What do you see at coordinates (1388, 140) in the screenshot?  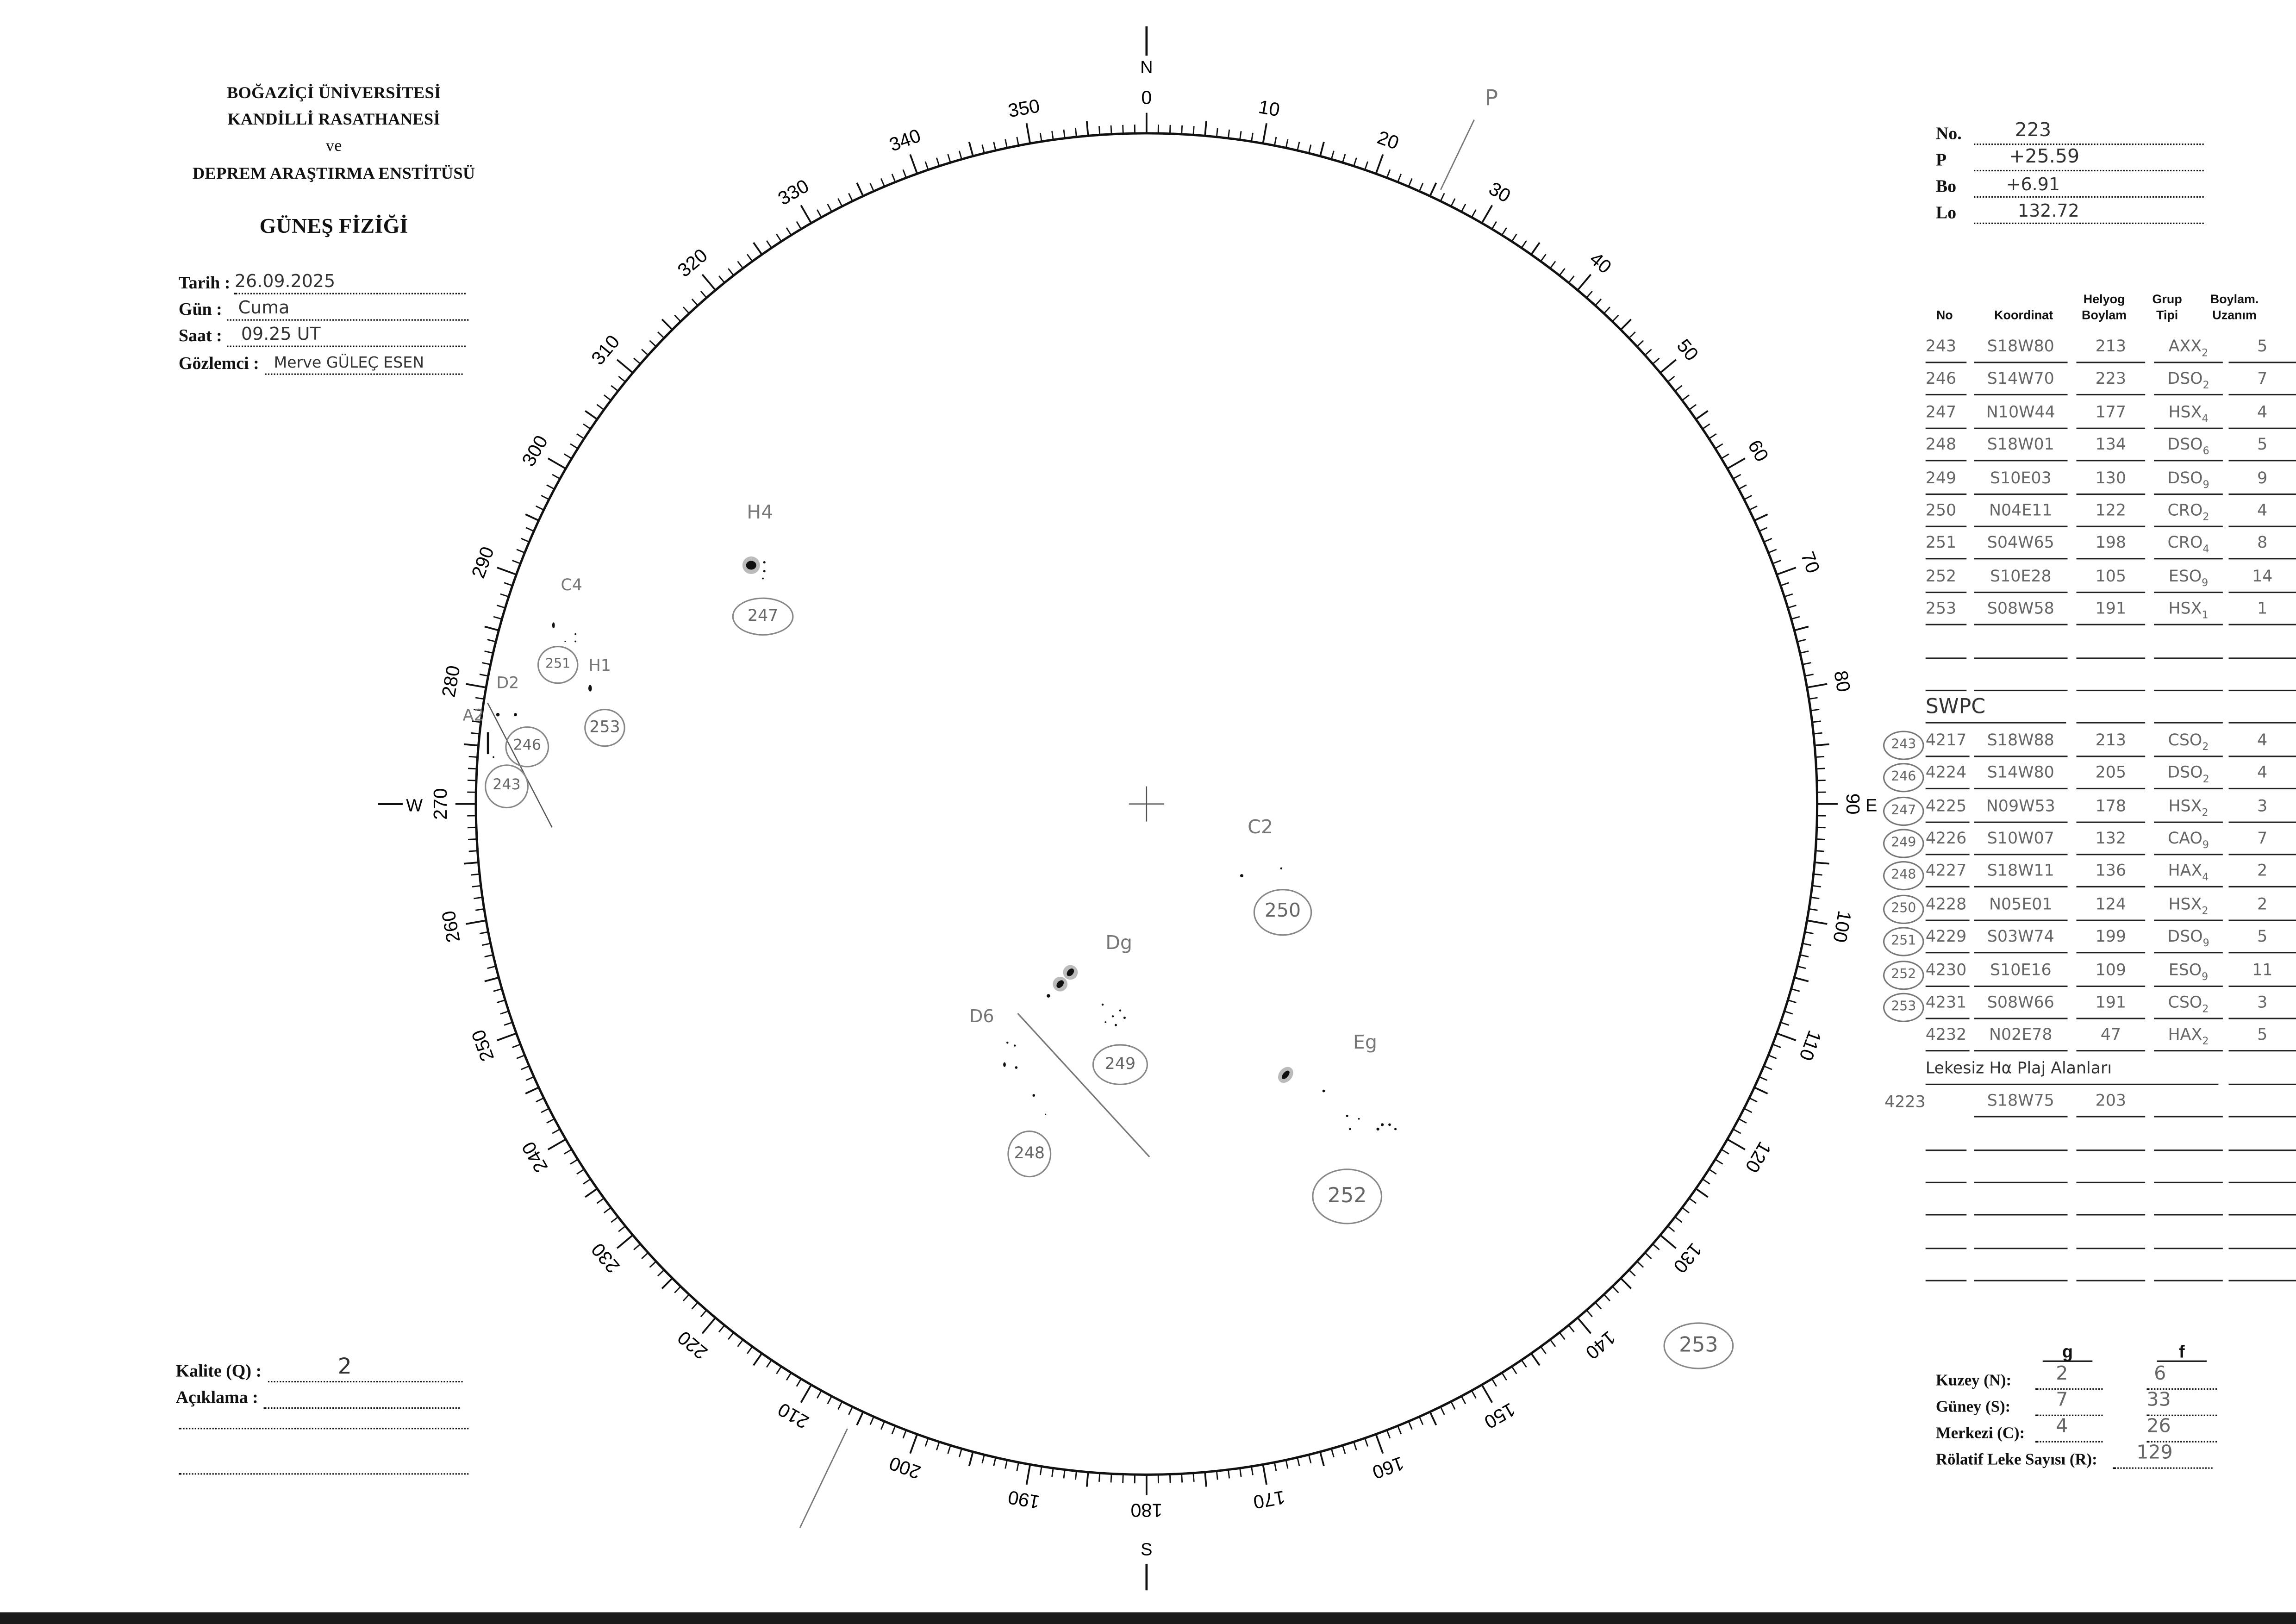 I see `dial-label: 20` at bounding box center [1388, 140].